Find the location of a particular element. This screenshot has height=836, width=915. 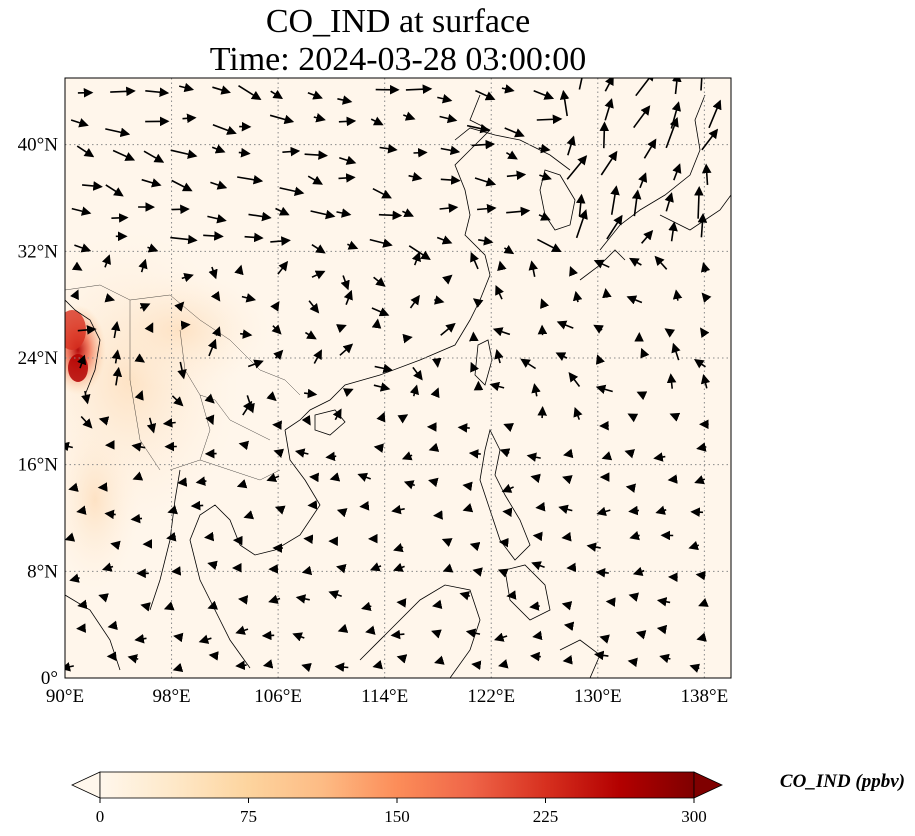

colorbar-label: CO_IND (ppbv) is located at coordinates (842, 781).